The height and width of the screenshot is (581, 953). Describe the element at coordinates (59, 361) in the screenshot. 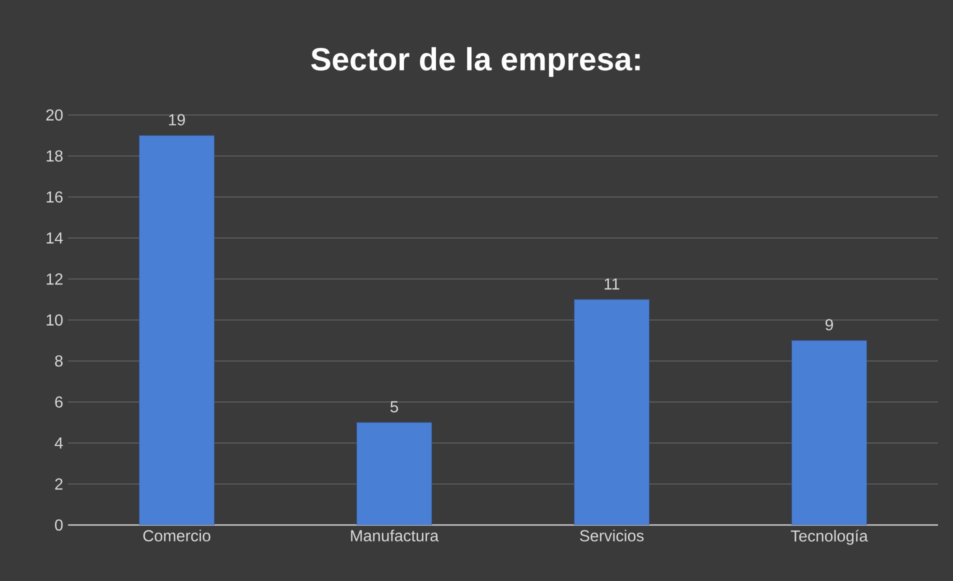

I see `y-tick-label: 8` at that location.